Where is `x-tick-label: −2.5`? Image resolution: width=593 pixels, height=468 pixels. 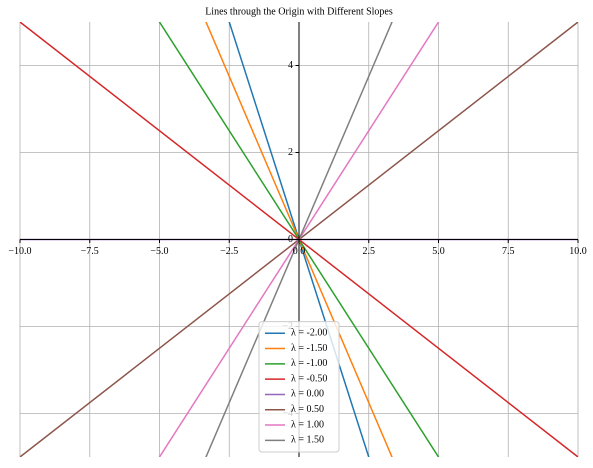
x-tick-label: −2.5 is located at coordinates (229, 251).